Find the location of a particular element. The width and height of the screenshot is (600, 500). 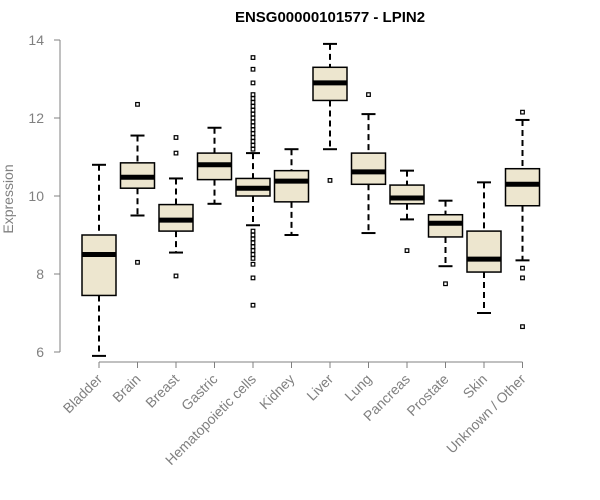

box-kidney is located at coordinates (291, 192).